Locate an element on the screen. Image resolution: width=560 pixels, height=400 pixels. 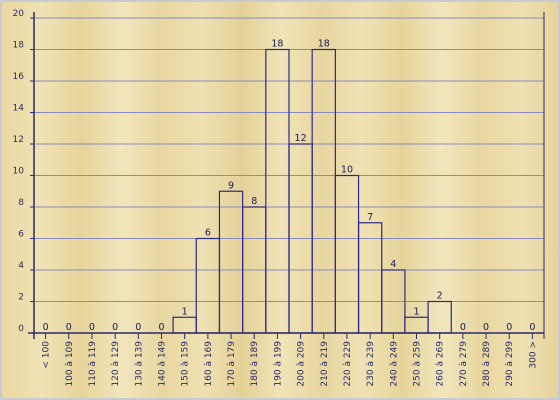
y-tick-label: 8 is located at coordinates (21, 203).